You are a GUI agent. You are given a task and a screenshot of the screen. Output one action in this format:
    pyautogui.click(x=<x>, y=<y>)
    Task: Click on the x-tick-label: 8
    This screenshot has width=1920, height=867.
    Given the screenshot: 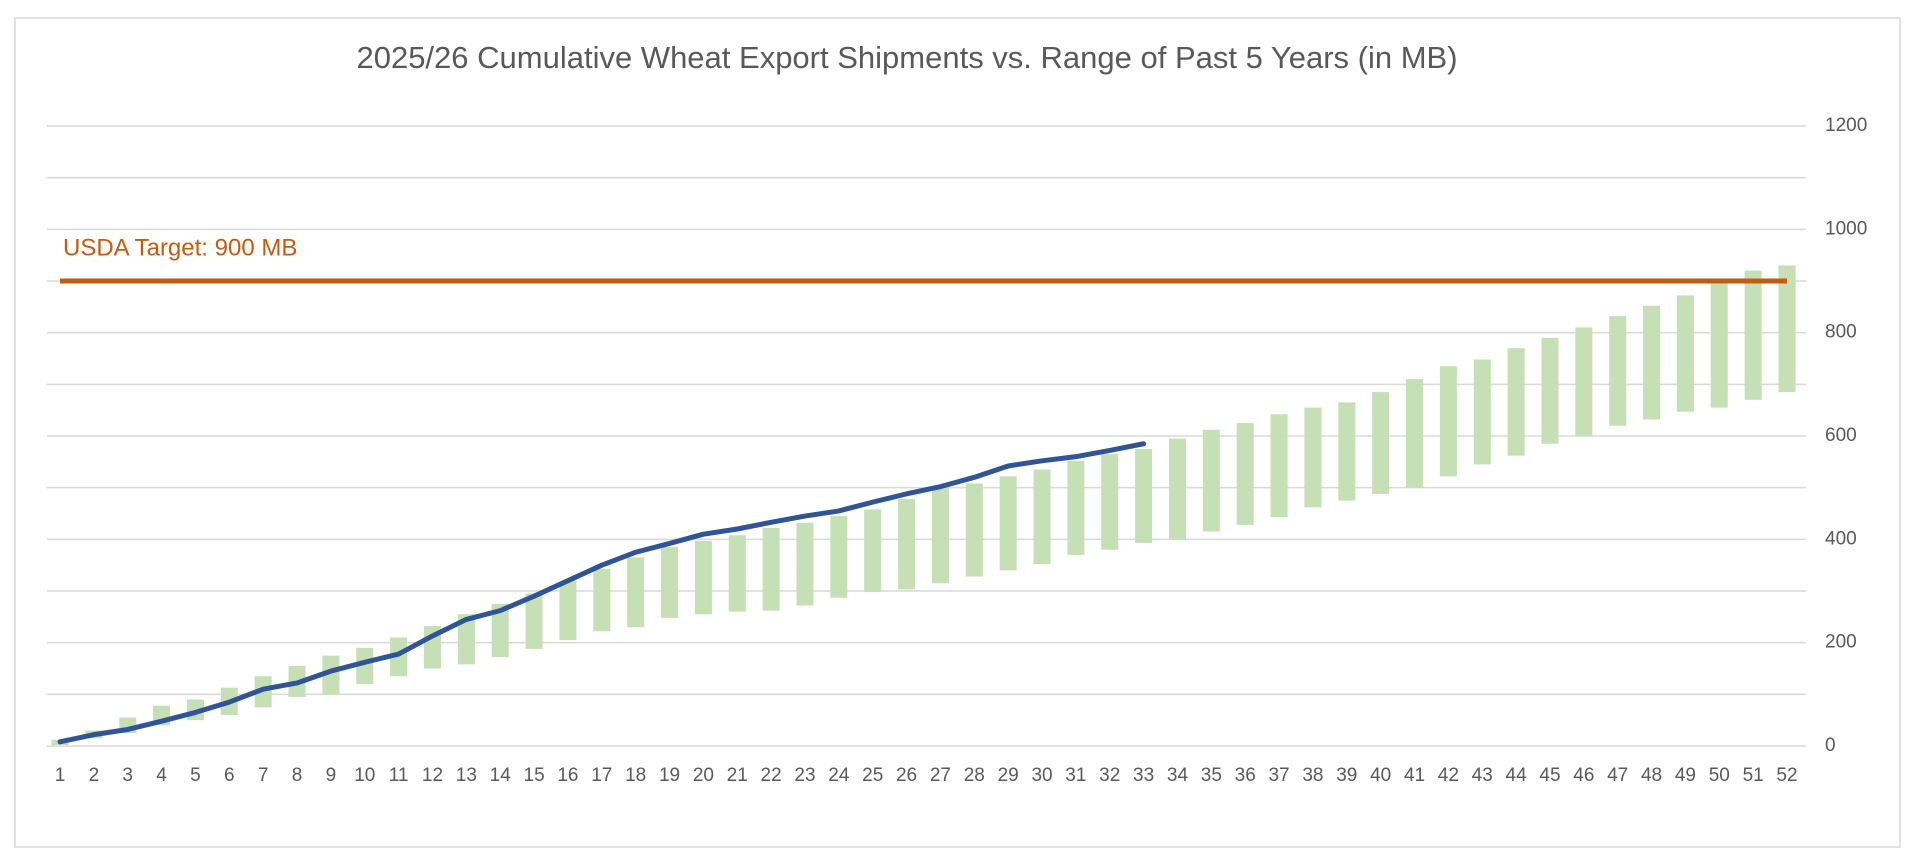 What is the action you would take?
    pyautogui.click(x=297, y=775)
    